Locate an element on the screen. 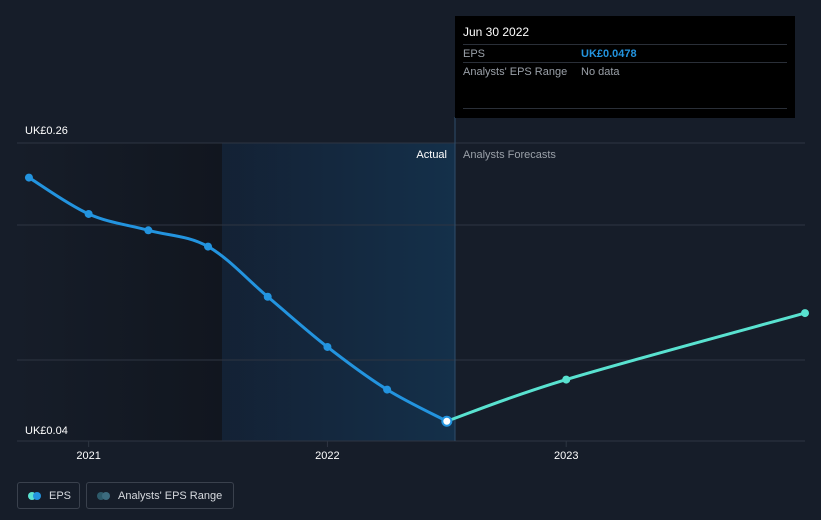 The width and height of the screenshot is (821, 520). highlight-point is located at coordinates (447, 421).